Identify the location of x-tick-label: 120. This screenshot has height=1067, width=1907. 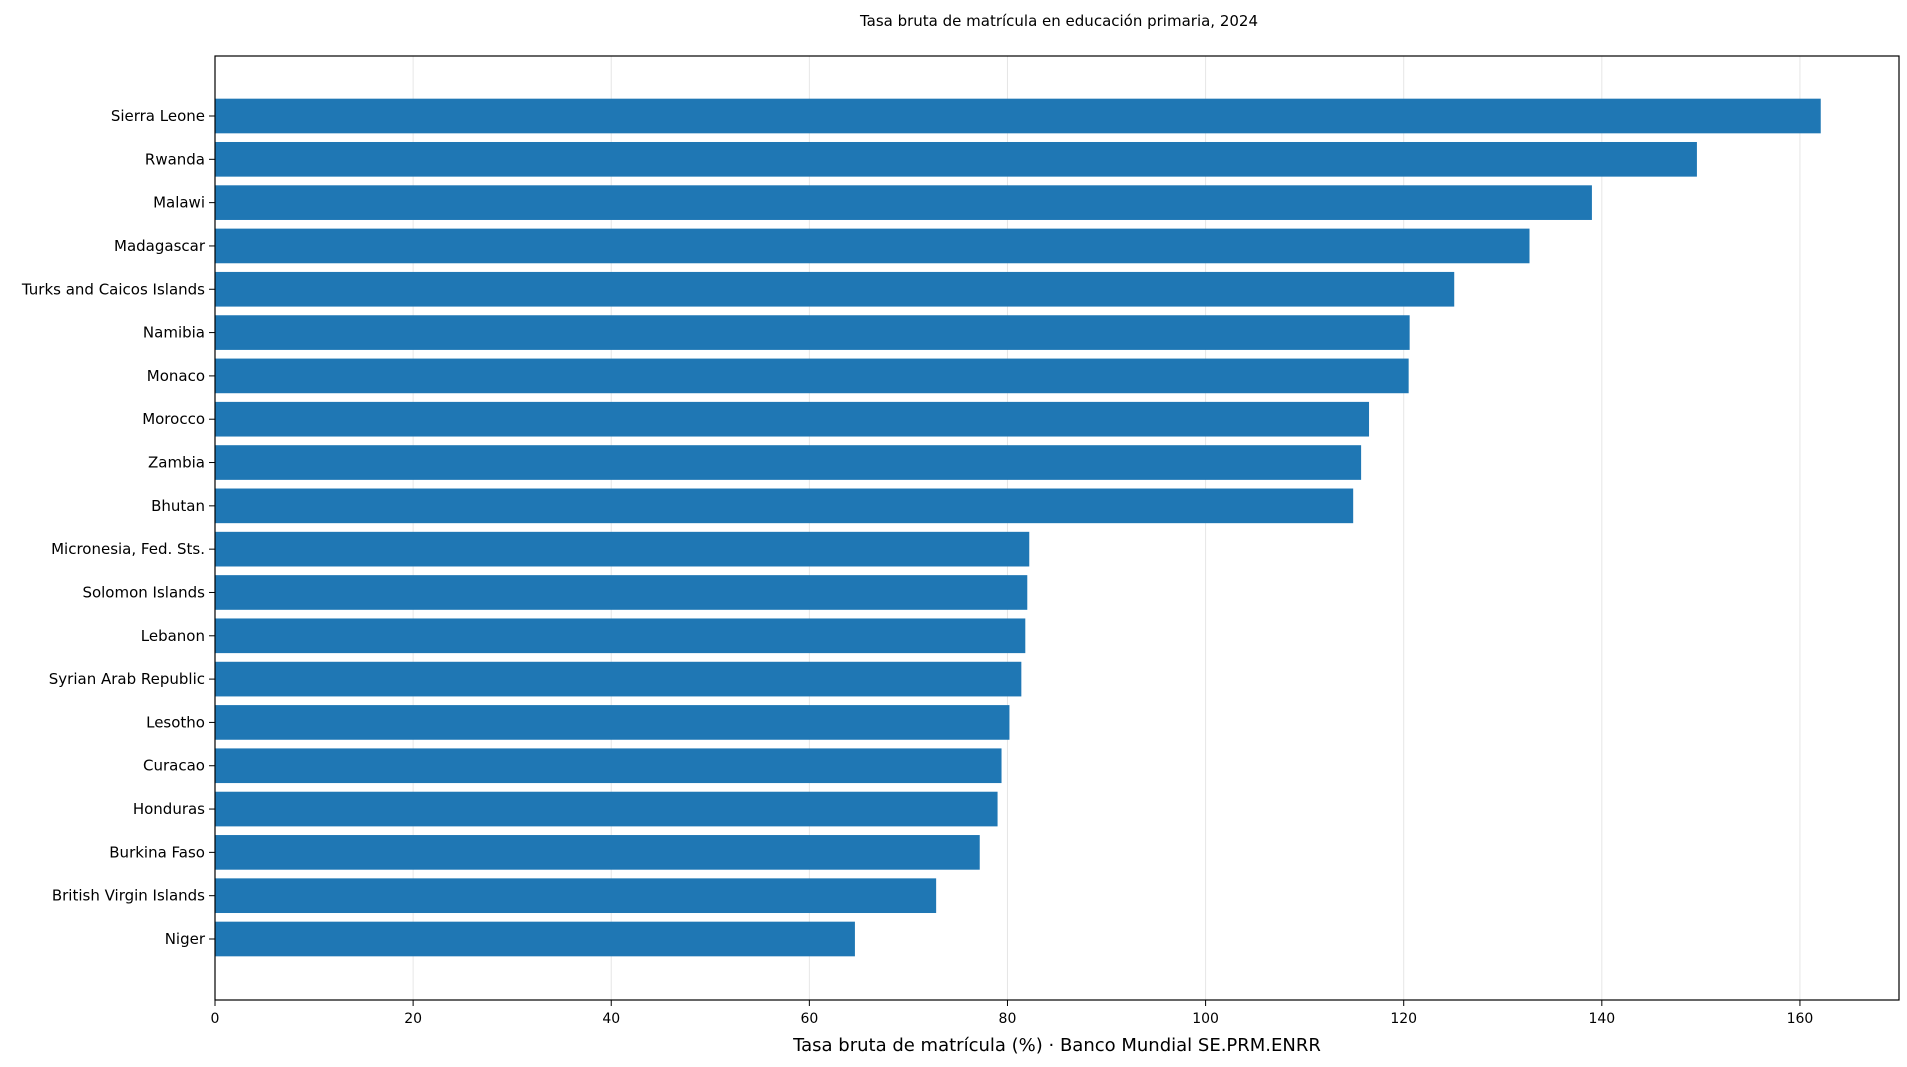
(1403, 1019).